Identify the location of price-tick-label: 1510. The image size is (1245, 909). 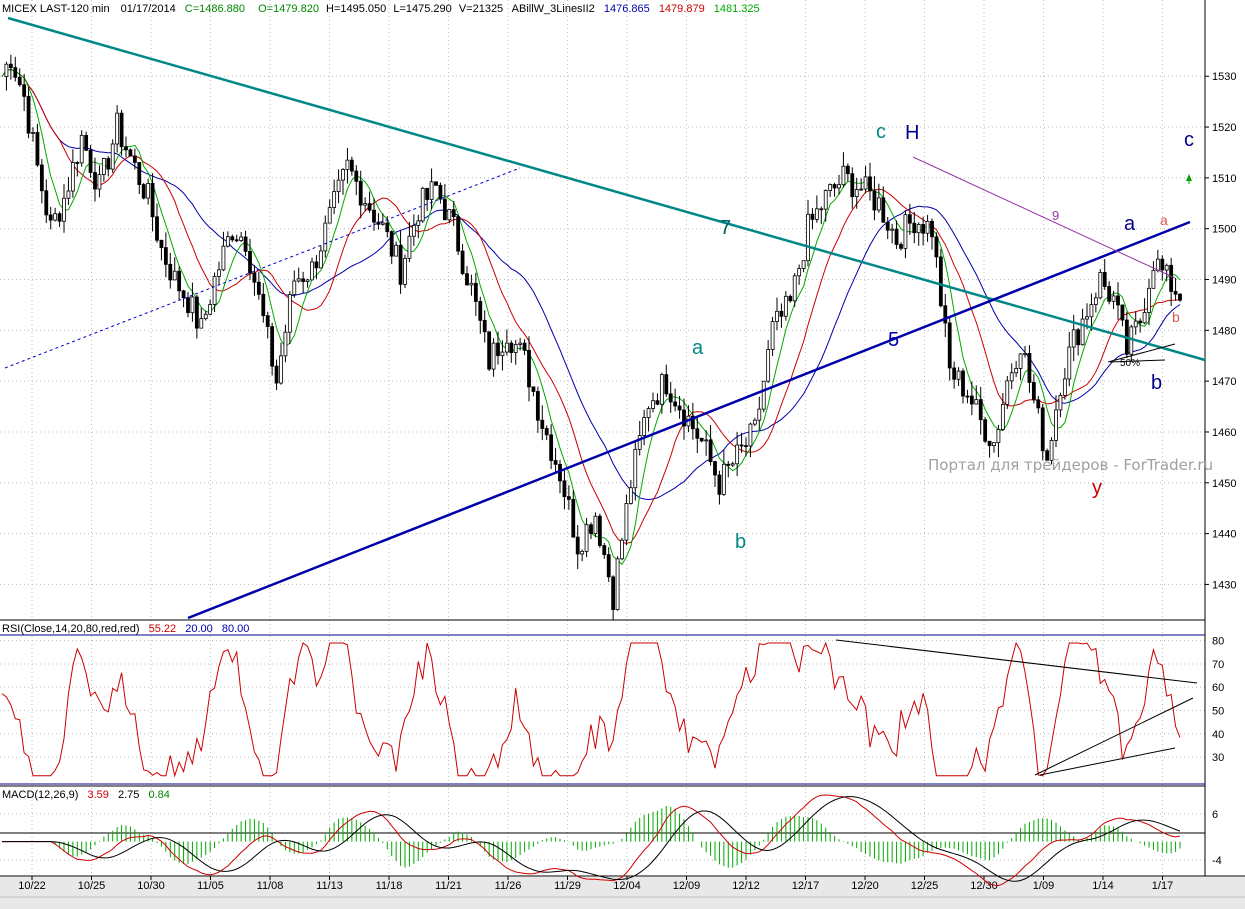
(1224, 179).